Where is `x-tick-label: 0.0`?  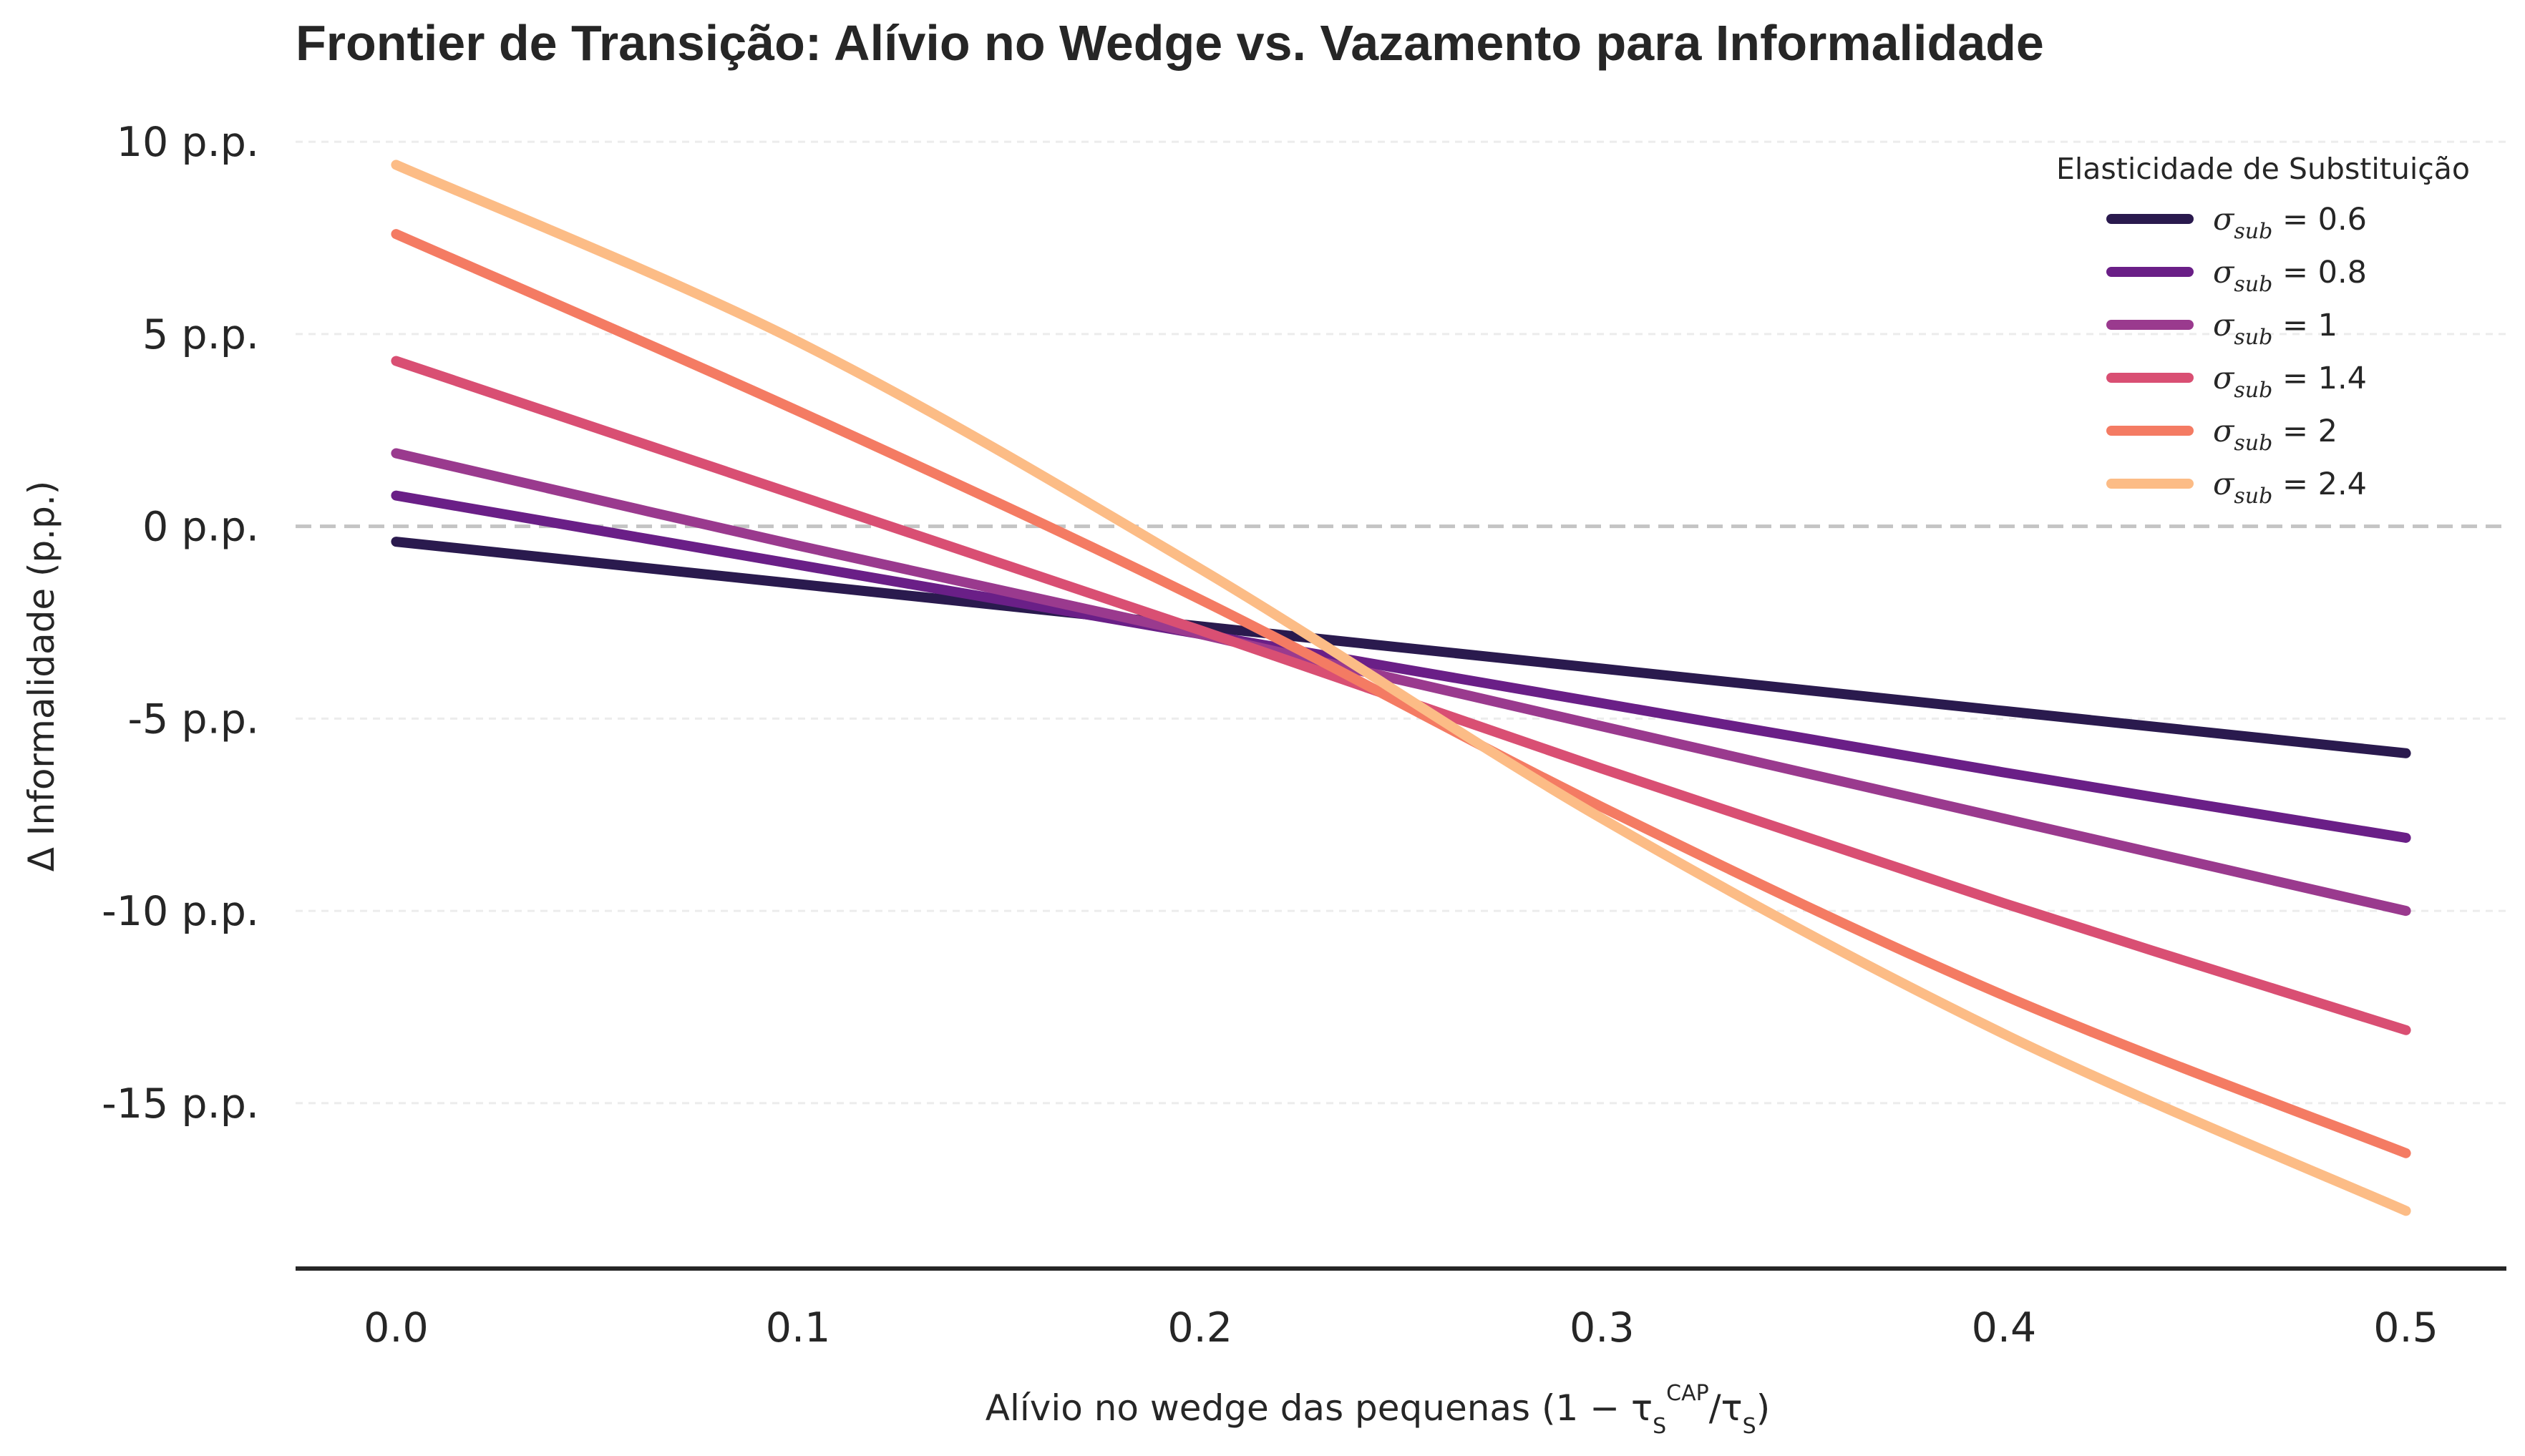 x-tick-label: 0.0 is located at coordinates (397, 1328).